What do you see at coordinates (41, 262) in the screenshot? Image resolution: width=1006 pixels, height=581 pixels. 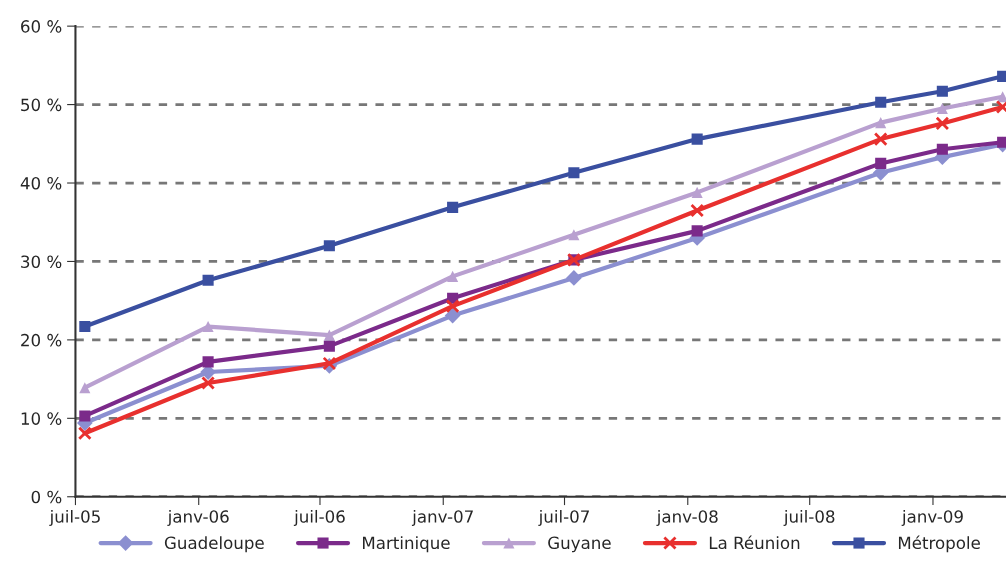 I see `y-tick-label: 30 %` at bounding box center [41, 262].